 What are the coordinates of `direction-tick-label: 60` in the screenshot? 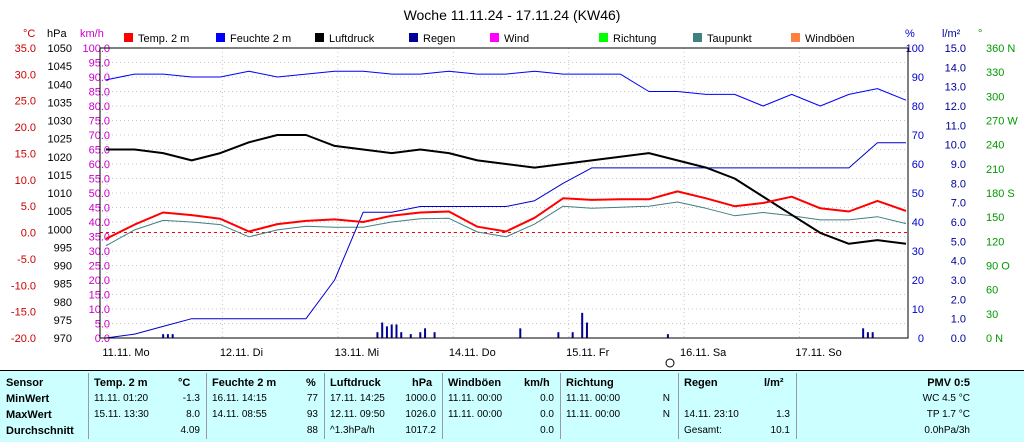 It's located at (992, 291).